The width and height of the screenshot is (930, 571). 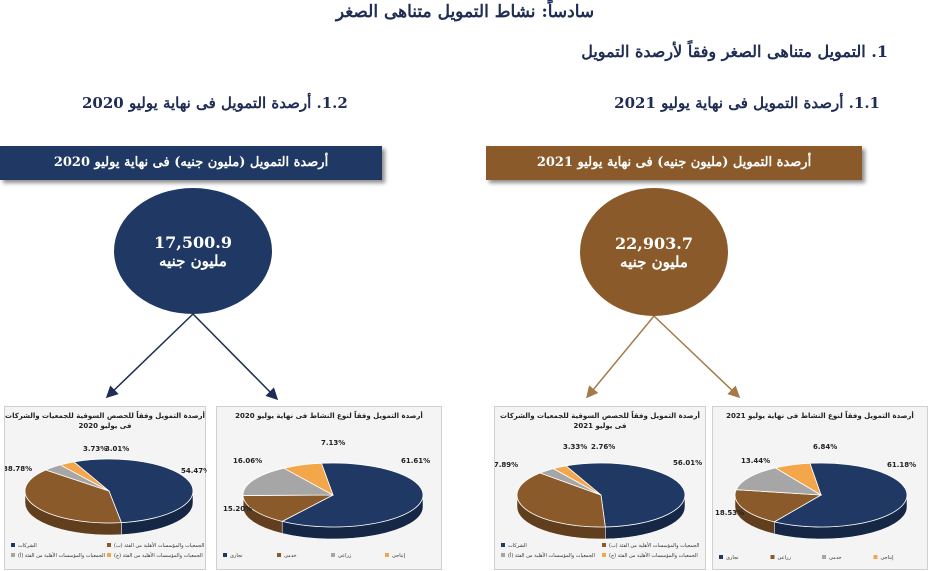 What do you see at coordinates (825, 447) in the screenshot?
I see `pie-slice-label: 6.84%` at bounding box center [825, 447].